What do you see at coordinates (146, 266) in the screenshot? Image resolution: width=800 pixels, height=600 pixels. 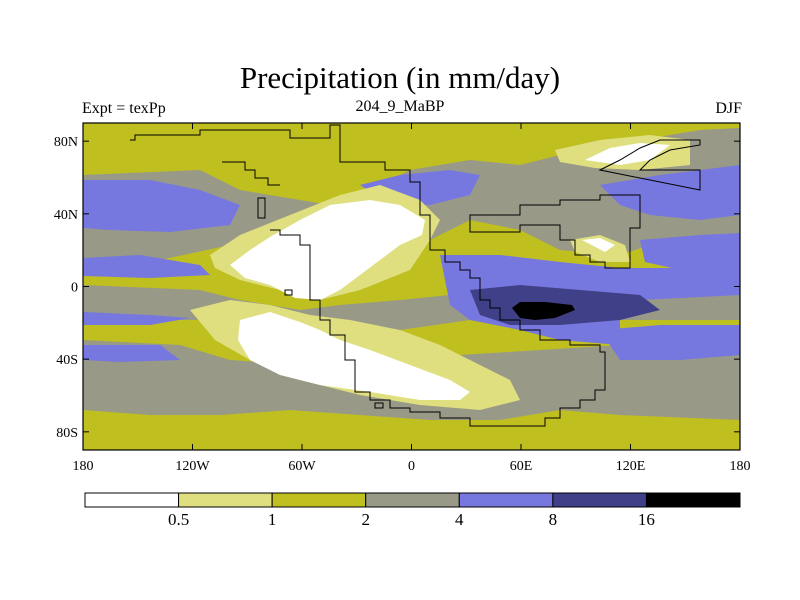 I see `field-blue-west-band` at bounding box center [146, 266].